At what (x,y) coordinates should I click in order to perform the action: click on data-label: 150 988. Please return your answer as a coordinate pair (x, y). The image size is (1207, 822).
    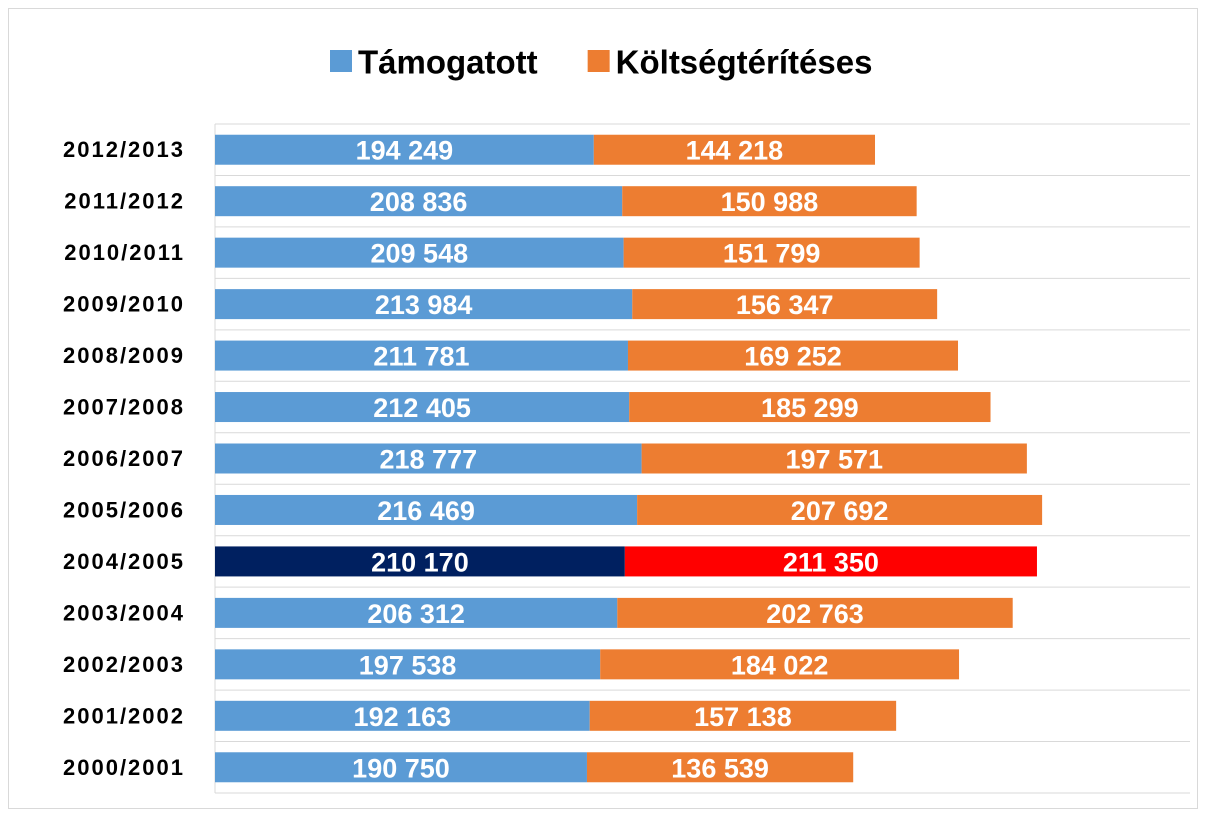
    Looking at the image, I should click on (770, 202).